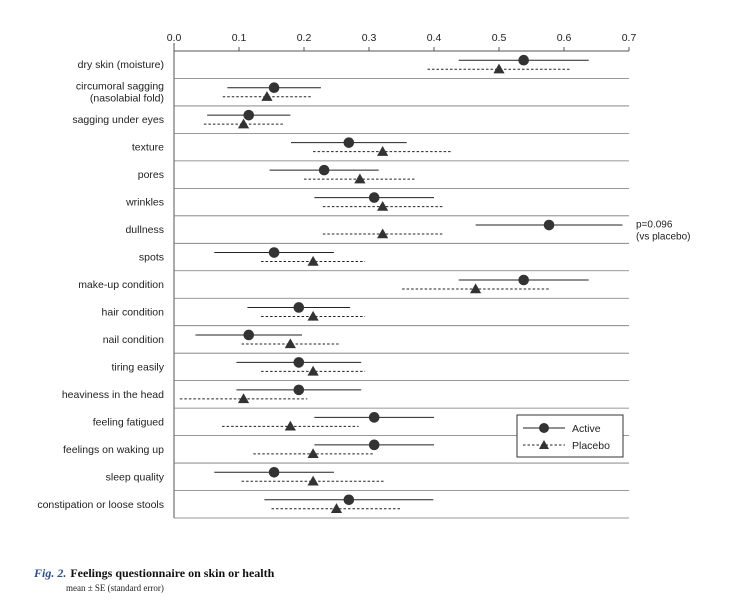  Describe the element at coordinates (121, 285) in the screenshot. I see `category-label: make-up condition` at that location.